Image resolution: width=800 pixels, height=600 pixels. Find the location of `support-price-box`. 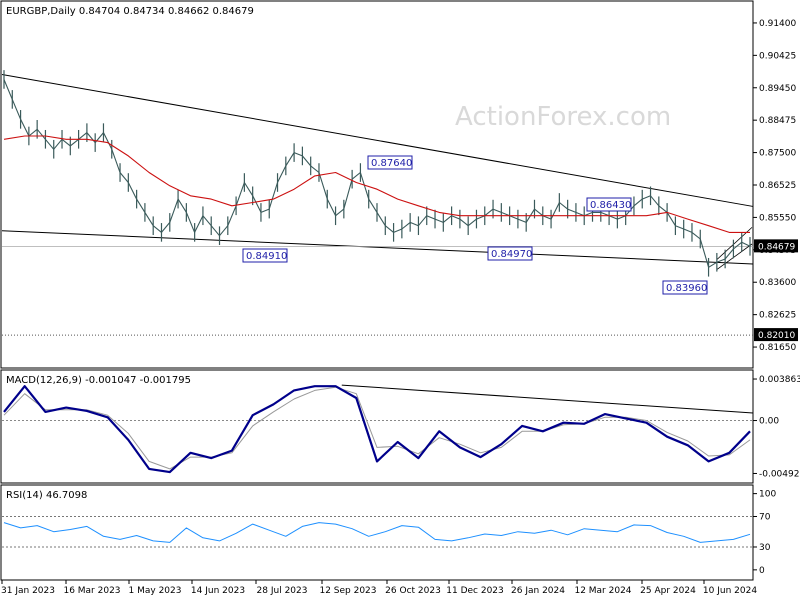

support-price-box is located at coordinates (776, 335).